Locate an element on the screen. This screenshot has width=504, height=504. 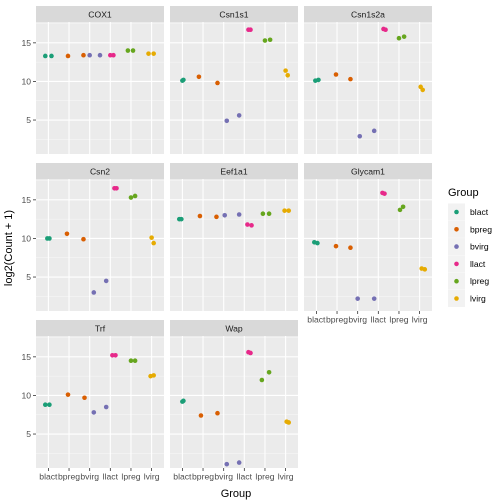
facet-strip-label: Eef1a1 is located at coordinates (233, 172).